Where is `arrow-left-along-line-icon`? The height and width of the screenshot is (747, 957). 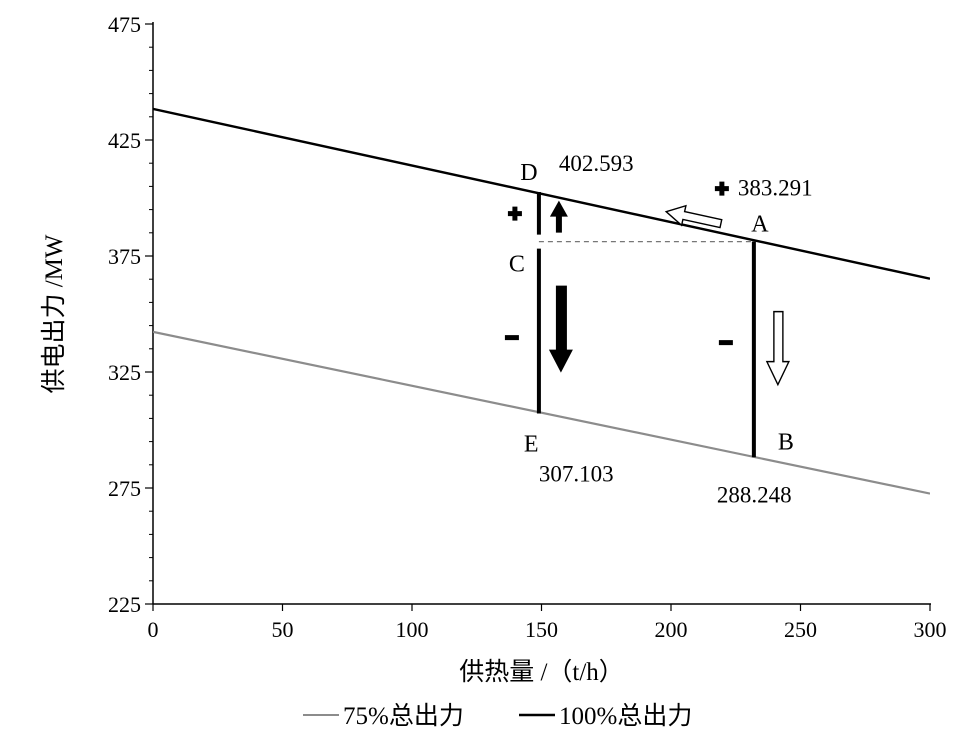
arrow-left-along-line-icon is located at coordinates (693, 216).